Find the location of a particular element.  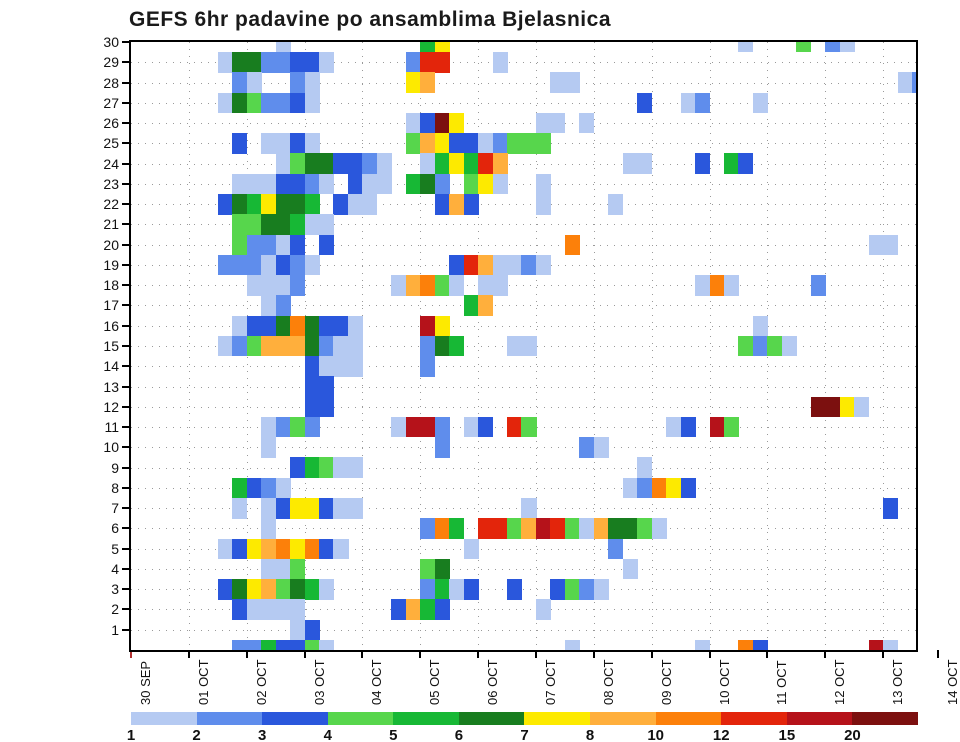

x-axis-label: 01 OCT is located at coordinates (203, 682).